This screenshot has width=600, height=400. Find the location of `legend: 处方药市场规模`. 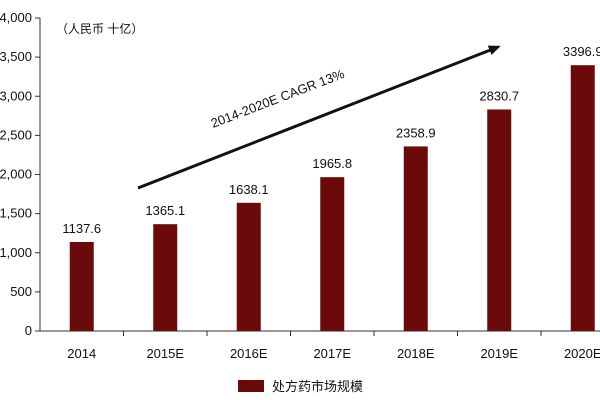

legend: 处方药市场规模 is located at coordinates (300, 386).